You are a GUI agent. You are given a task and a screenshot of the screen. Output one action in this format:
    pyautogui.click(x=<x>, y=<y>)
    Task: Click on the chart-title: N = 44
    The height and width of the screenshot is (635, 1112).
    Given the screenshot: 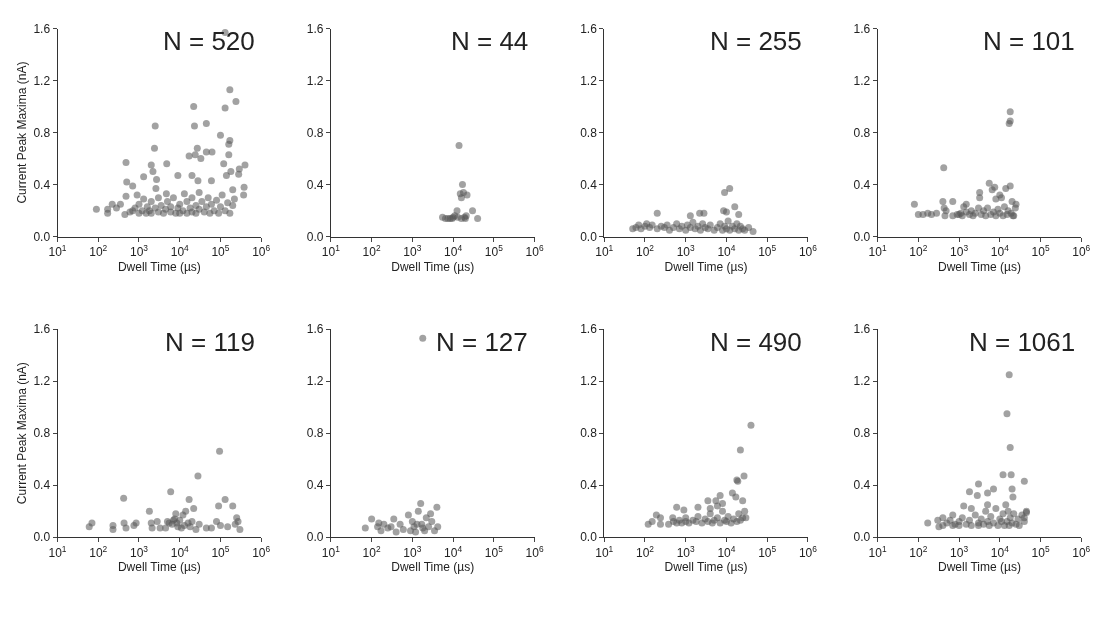 What is the action you would take?
    pyautogui.click(x=490, y=41)
    